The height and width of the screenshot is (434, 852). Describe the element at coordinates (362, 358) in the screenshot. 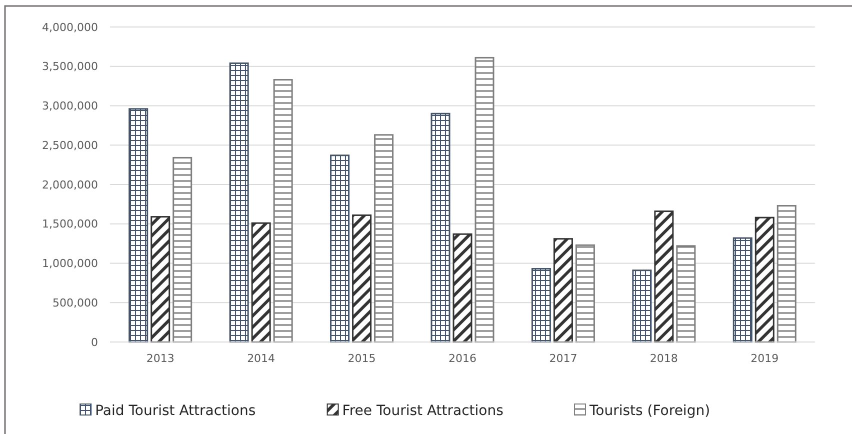

I see `x-tick-label: 2015` at that location.